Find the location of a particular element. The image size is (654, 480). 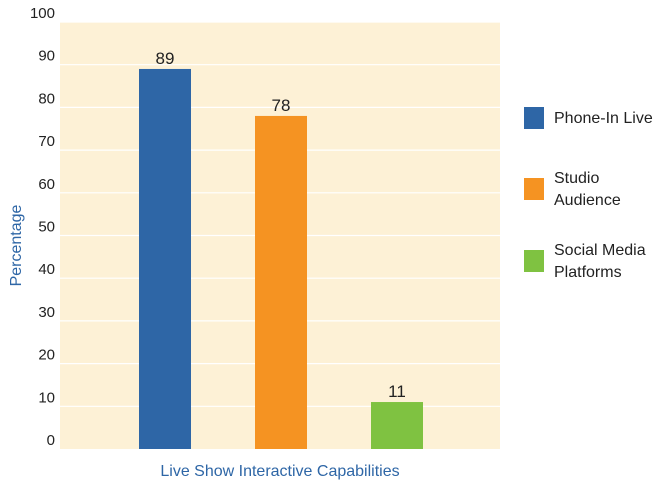

x-axis-title: Live Show Interactive Capabilities is located at coordinates (279, 471).